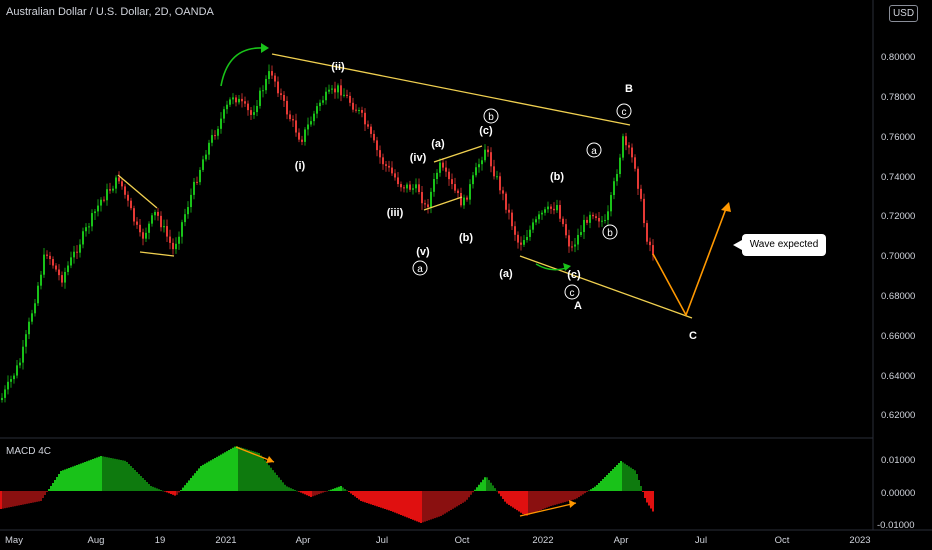 The width and height of the screenshot is (932, 550). I want to click on currency-badge: USD, so click(903, 13).